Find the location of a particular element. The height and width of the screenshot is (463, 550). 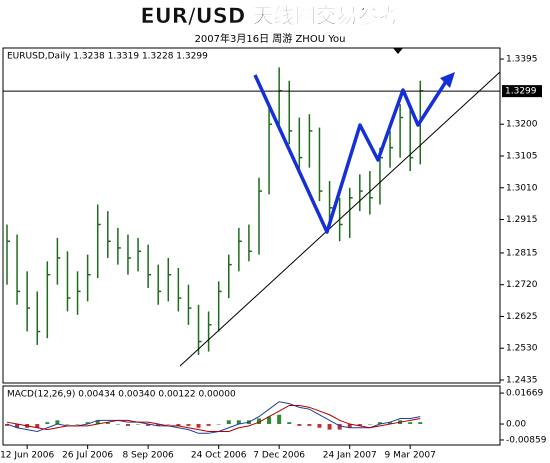

y-tick-label: 1.3010 is located at coordinates (522, 188).